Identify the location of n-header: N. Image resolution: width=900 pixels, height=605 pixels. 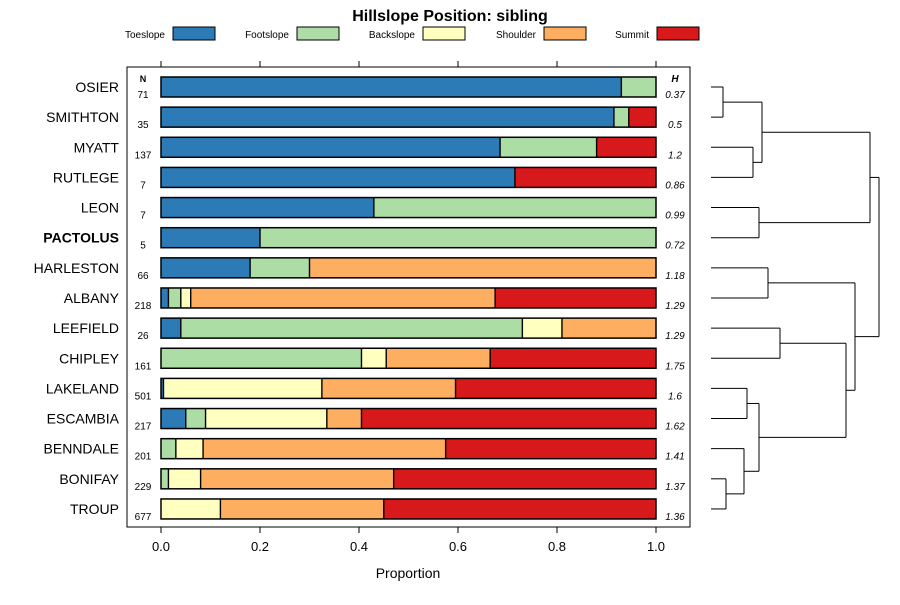
(143, 79).